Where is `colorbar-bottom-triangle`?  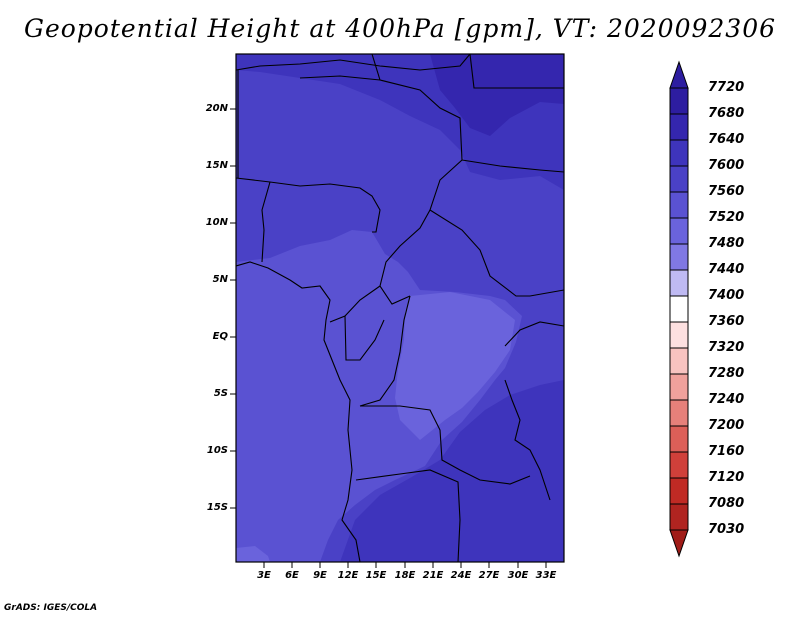 colorbar-bottom-triangle is located at coordinates (679, 543).